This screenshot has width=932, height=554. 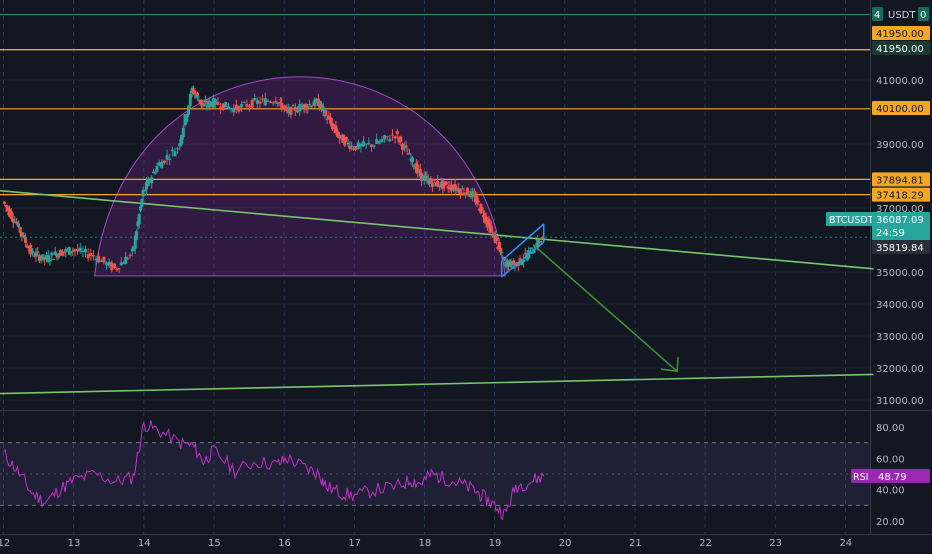 What do you see at coordinates (901, 275) in the screenshot?
I see `price-axis-pane` at bounding box center [901, 275].